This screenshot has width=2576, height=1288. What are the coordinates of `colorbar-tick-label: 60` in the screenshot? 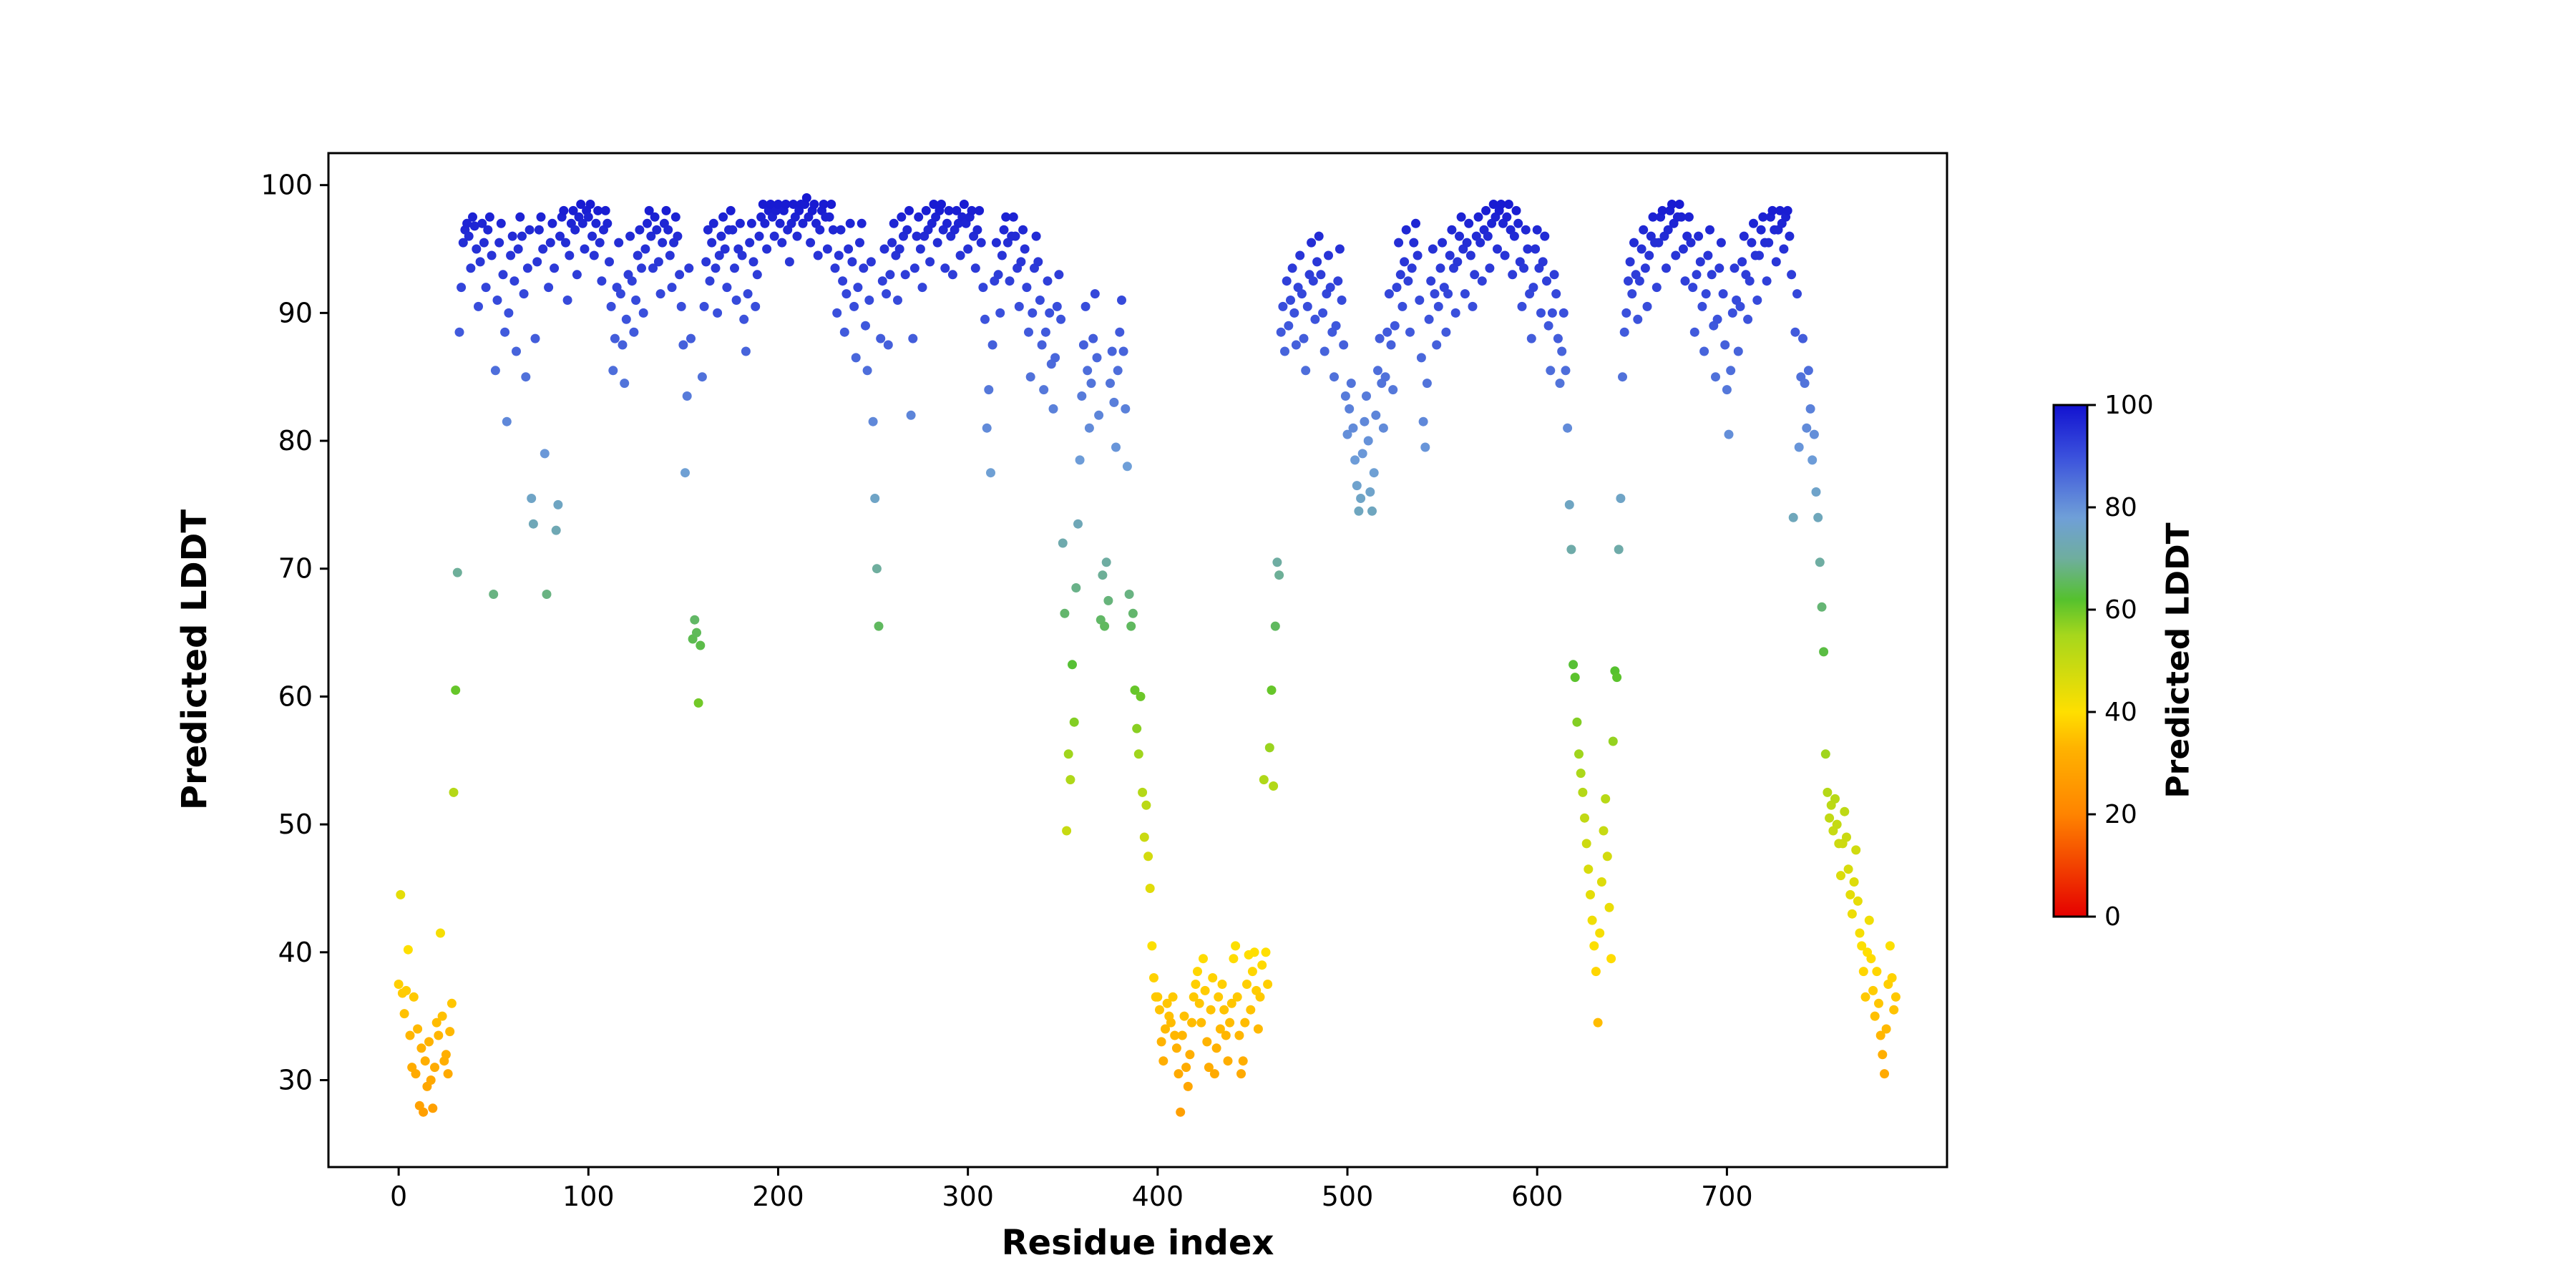 It's located at (2120, 610).